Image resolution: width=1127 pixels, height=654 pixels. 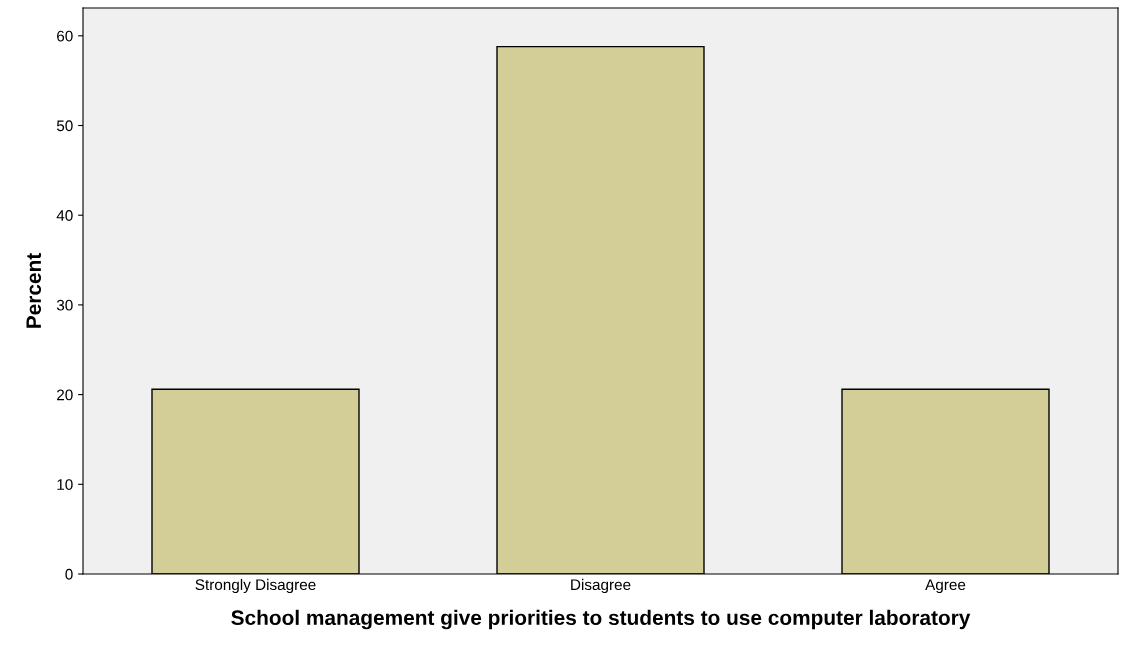 What do you see at coordinates (65, 395) in the screenshot?
I see `y-tick-label: 20` at bounding box center [65, 395].